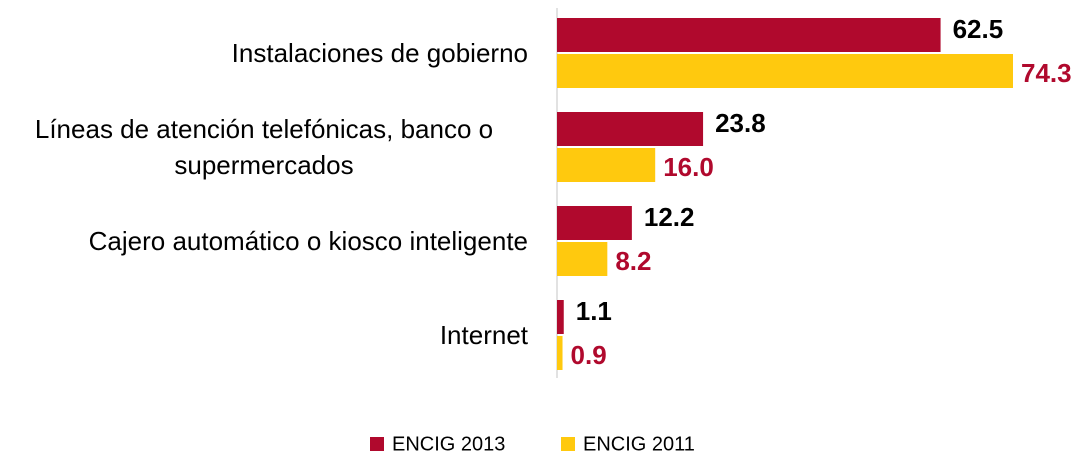 The height and width of the screenshot is (456, 1091). I want to click on legend-label: ENCIG 2011, so click(639, 444).